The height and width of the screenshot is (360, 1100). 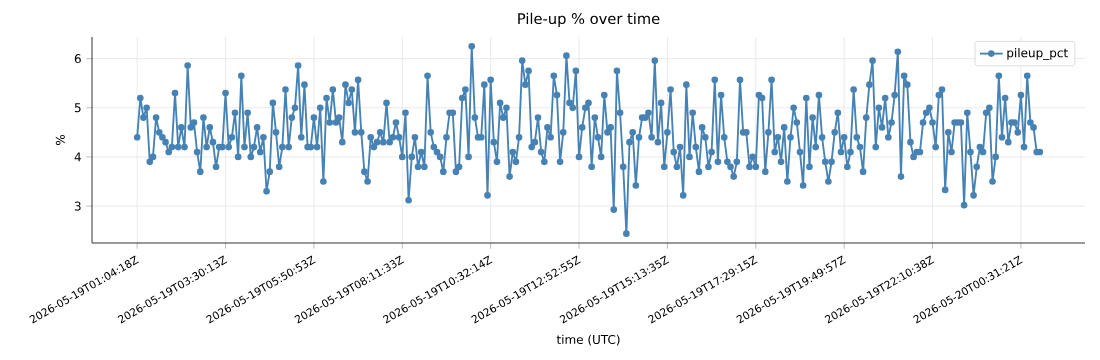 I want to click on y-tick-label: 3, so click(x=77, y=206).